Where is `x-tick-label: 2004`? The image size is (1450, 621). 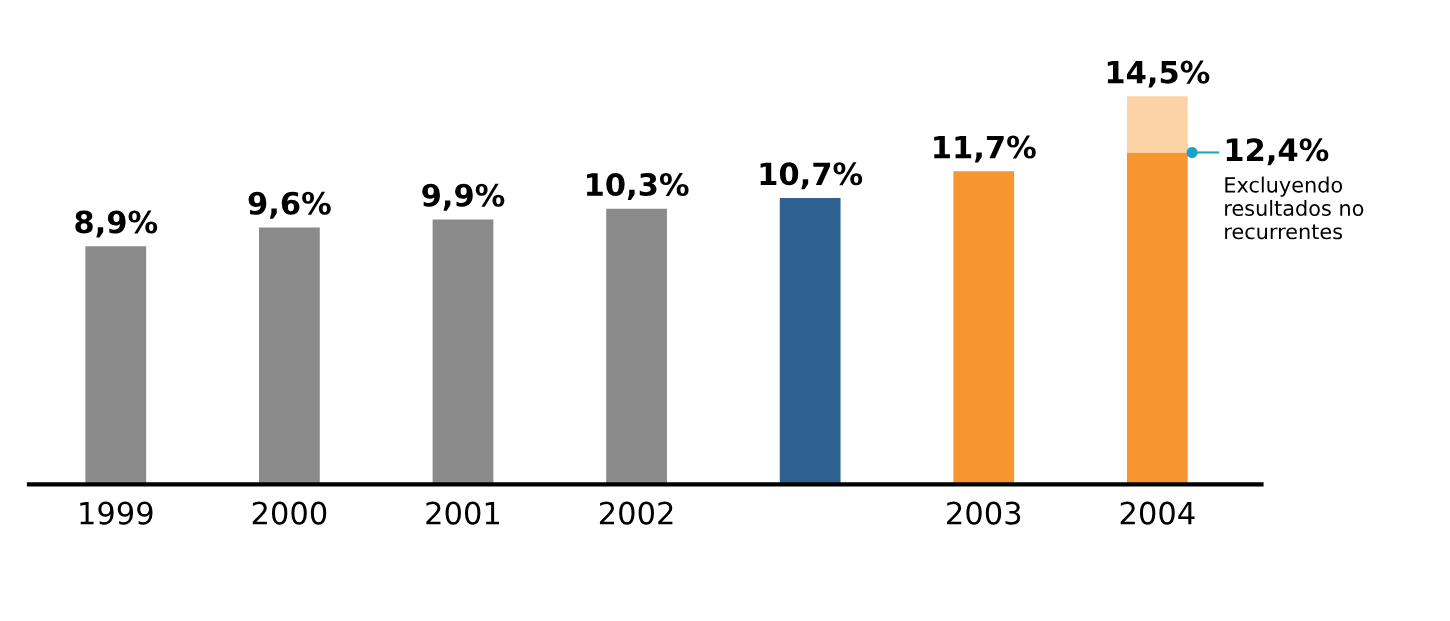 x-tick-label: 2004 is located at coordinates (1157, 513).